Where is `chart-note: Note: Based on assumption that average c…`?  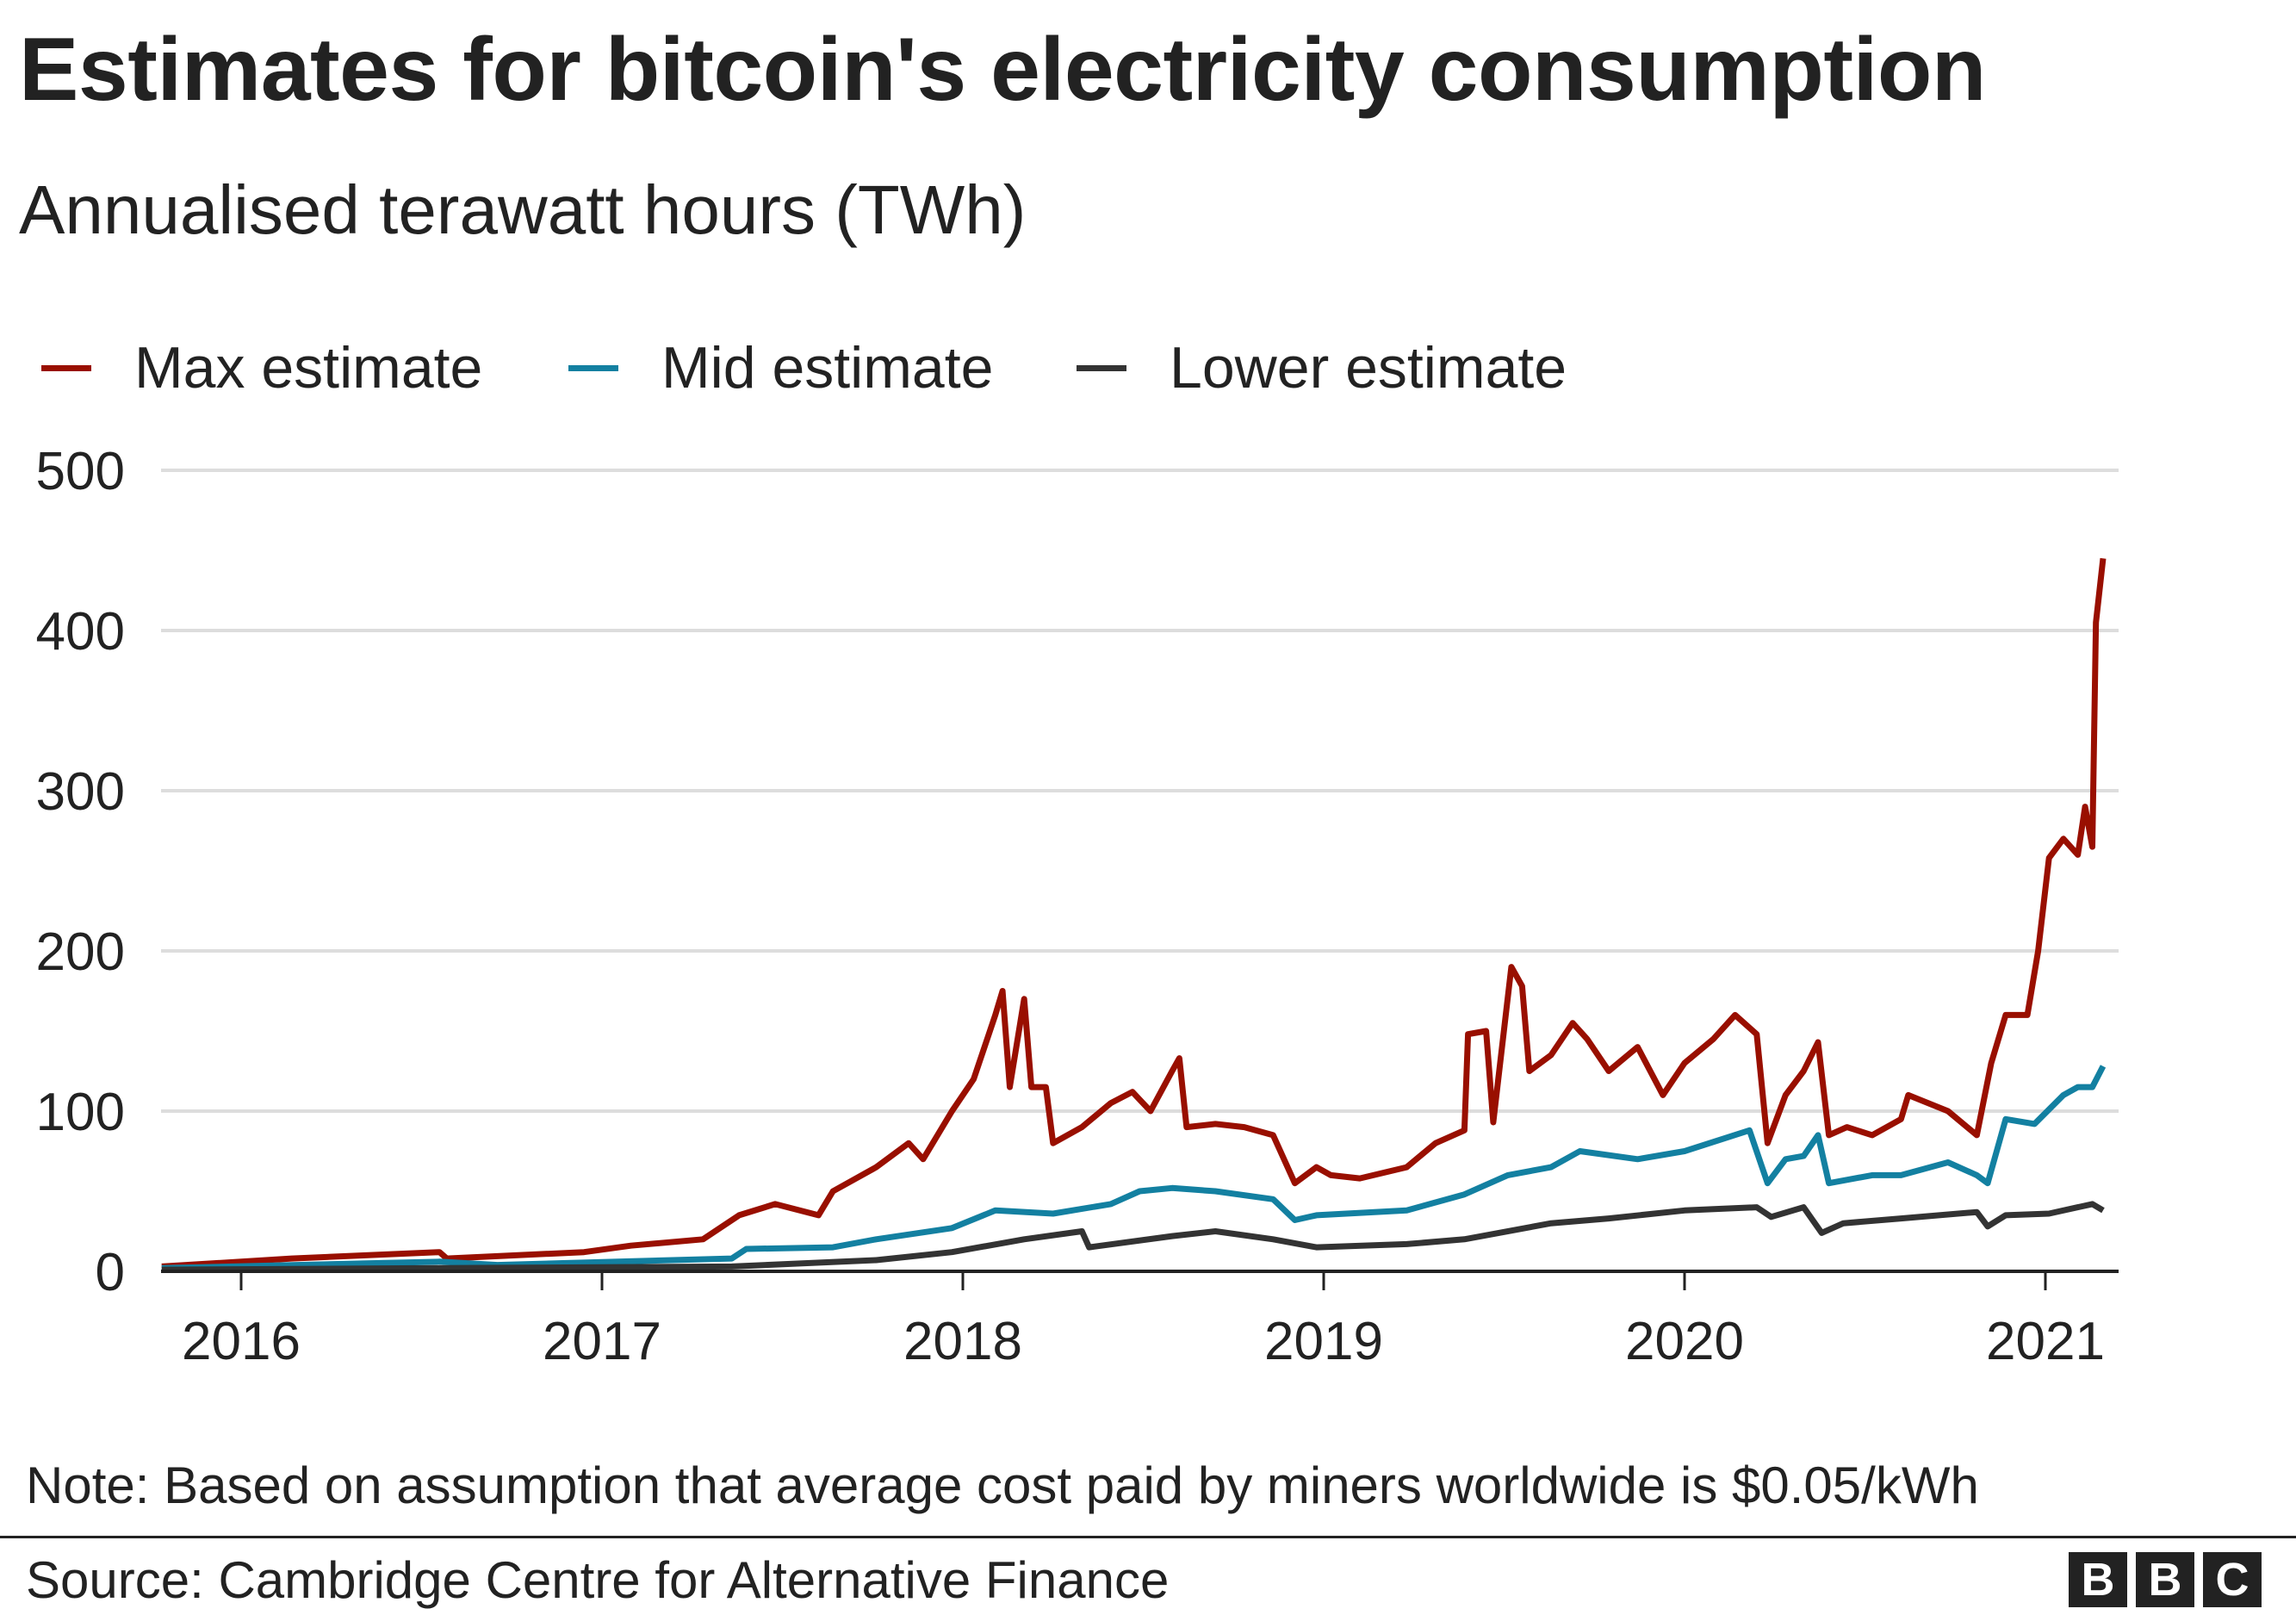
chart-note: Note: Based on assumption that average c… is located at coordinates (1002, 1485).